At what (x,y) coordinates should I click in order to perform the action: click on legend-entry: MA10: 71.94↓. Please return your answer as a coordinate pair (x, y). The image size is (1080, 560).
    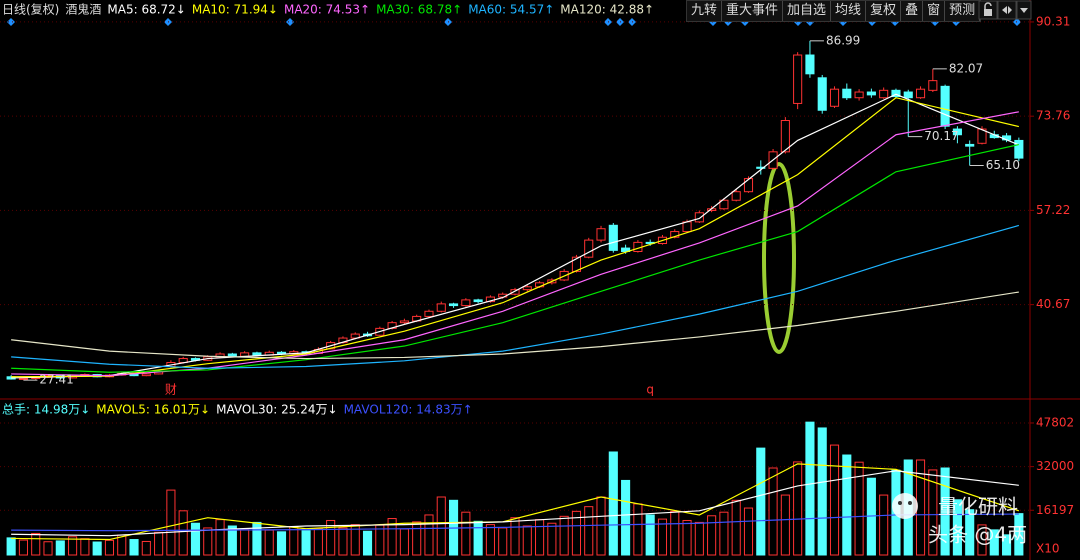
    Looking at the image, I should click on (235, 10).